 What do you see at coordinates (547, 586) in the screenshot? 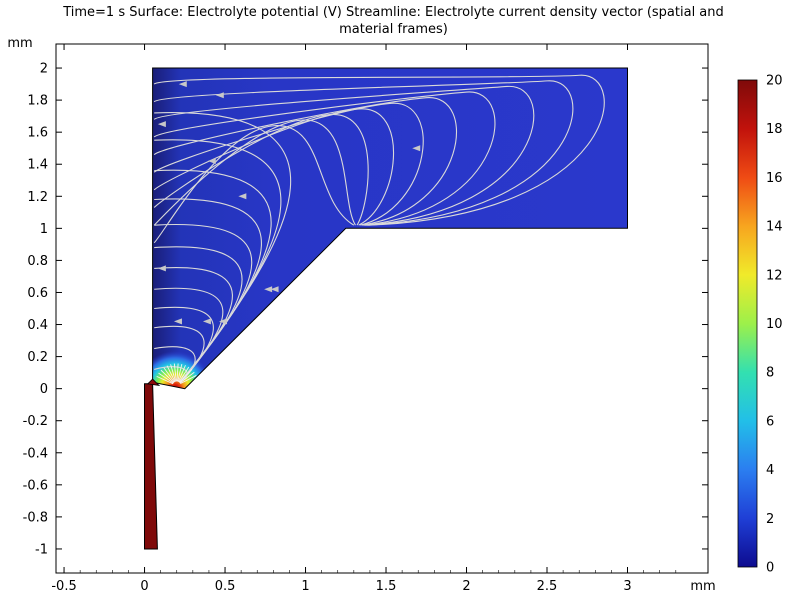
I see `x-tick-label: 2.5` at bounding box center [547, 586].